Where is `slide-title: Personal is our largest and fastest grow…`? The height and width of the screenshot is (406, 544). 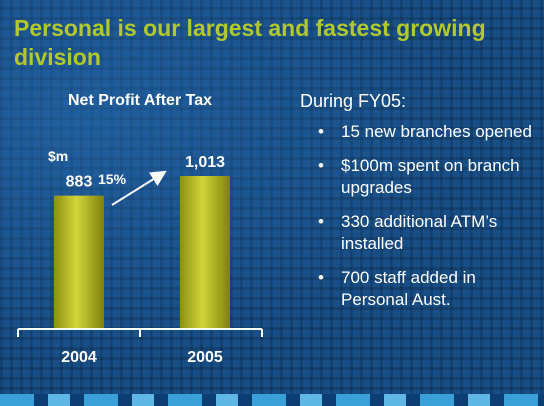 slide-title: Personal is our largest and fastest grow… is located at coordinates (250, 42).